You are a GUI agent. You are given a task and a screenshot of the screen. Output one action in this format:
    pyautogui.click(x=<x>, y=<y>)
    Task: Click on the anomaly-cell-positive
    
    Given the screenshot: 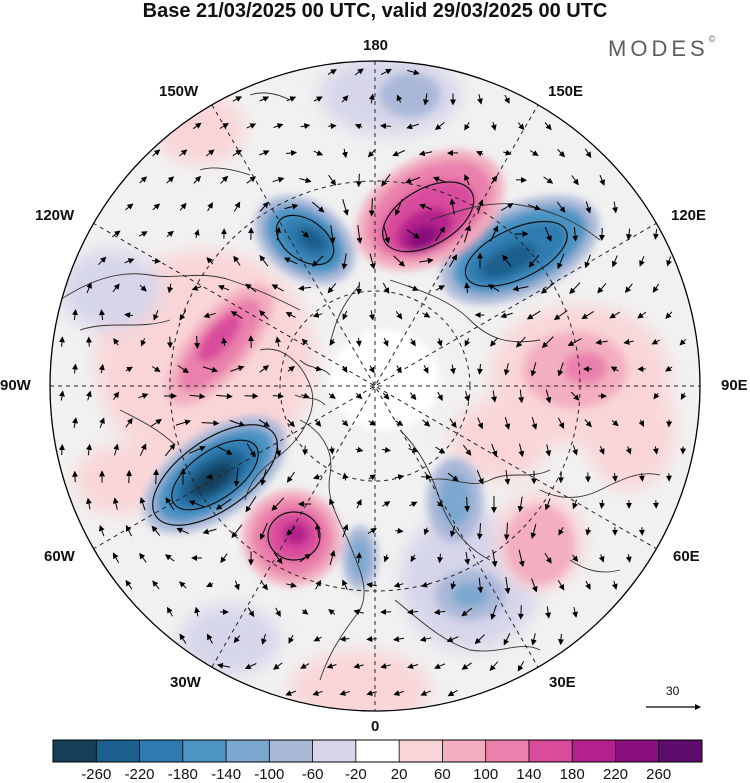 What is the action you would take?
    pyautogui.click(x=292, y=538)
    